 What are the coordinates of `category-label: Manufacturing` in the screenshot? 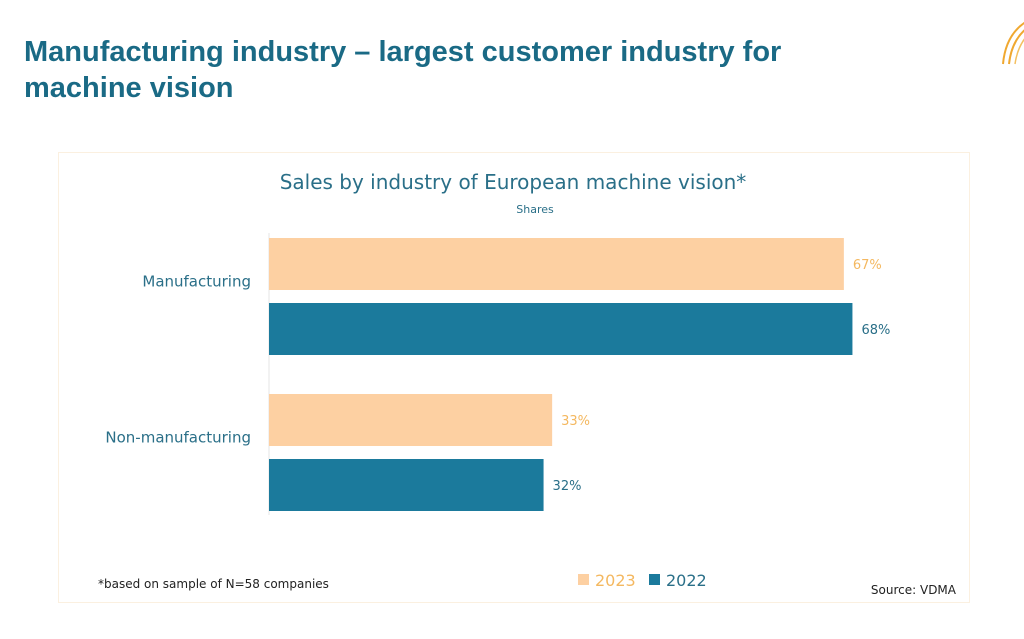 It's located at (196, 282).